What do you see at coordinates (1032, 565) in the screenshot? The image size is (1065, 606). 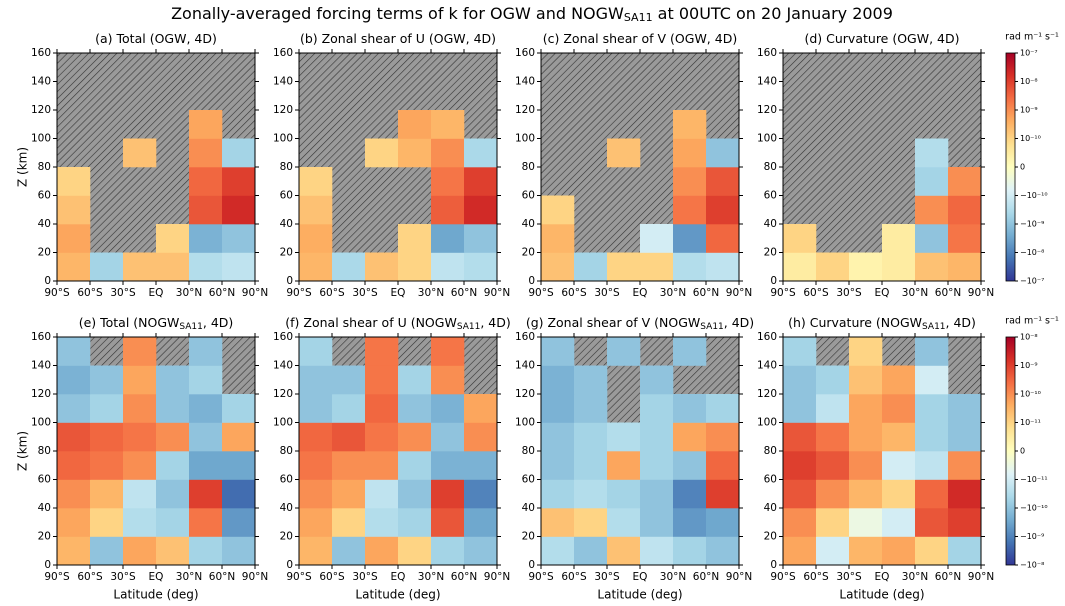 I see `colorbar-tick-label: −10⁻⁸` at bounding box center [1032, 565].